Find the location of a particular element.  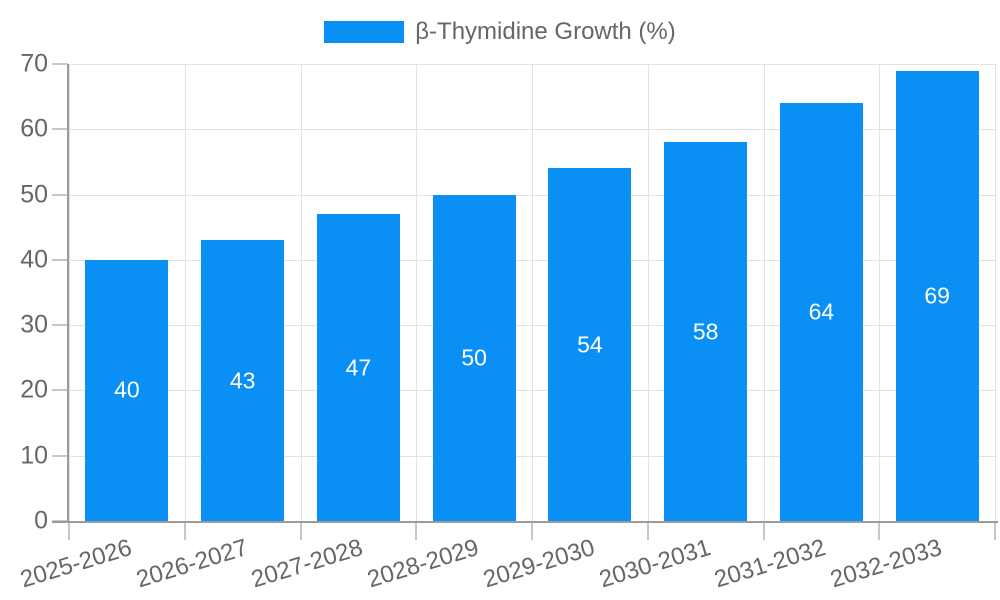

y-axis-tick-label: 10 is located at coordinates (34, 455).